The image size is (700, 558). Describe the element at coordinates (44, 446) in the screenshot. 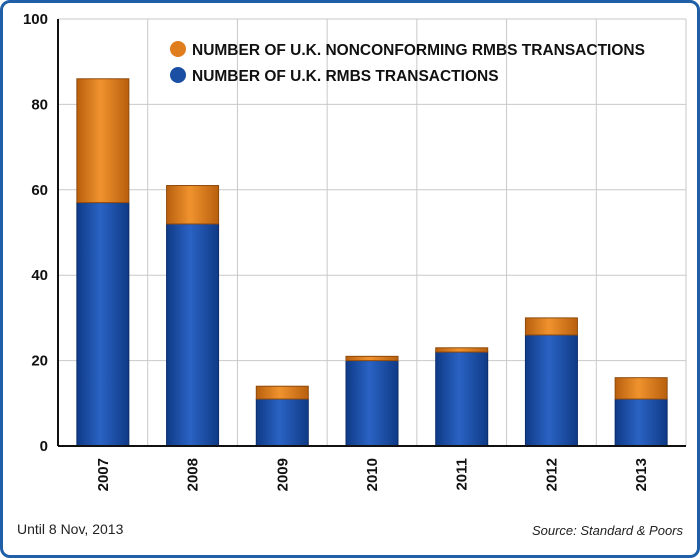

I see `y-tick-label: 0` at that location.